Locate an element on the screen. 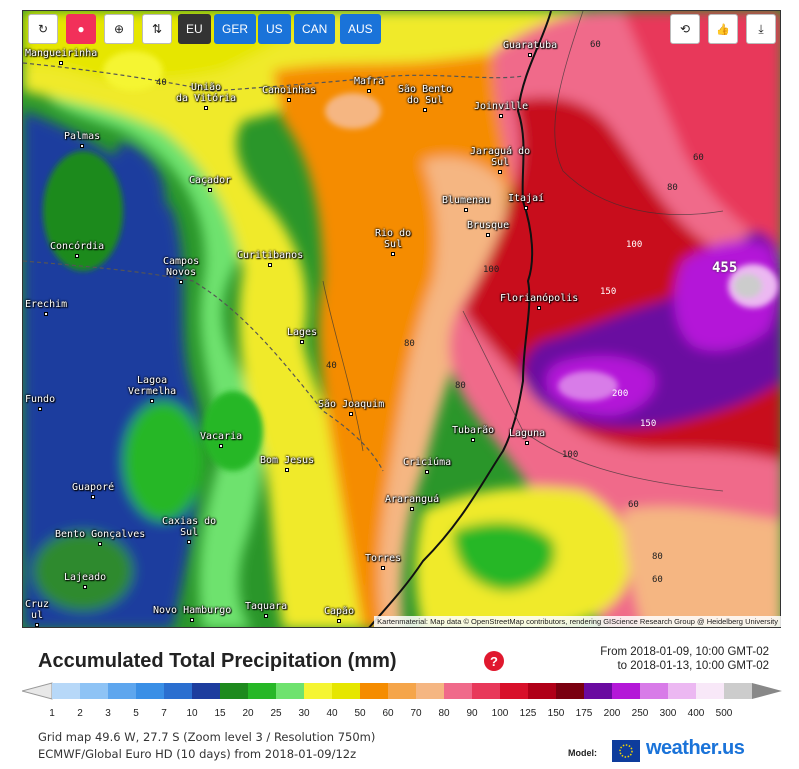 The image size is (799, 769). region-can-button: CAN is located at coordinates (315, 29).